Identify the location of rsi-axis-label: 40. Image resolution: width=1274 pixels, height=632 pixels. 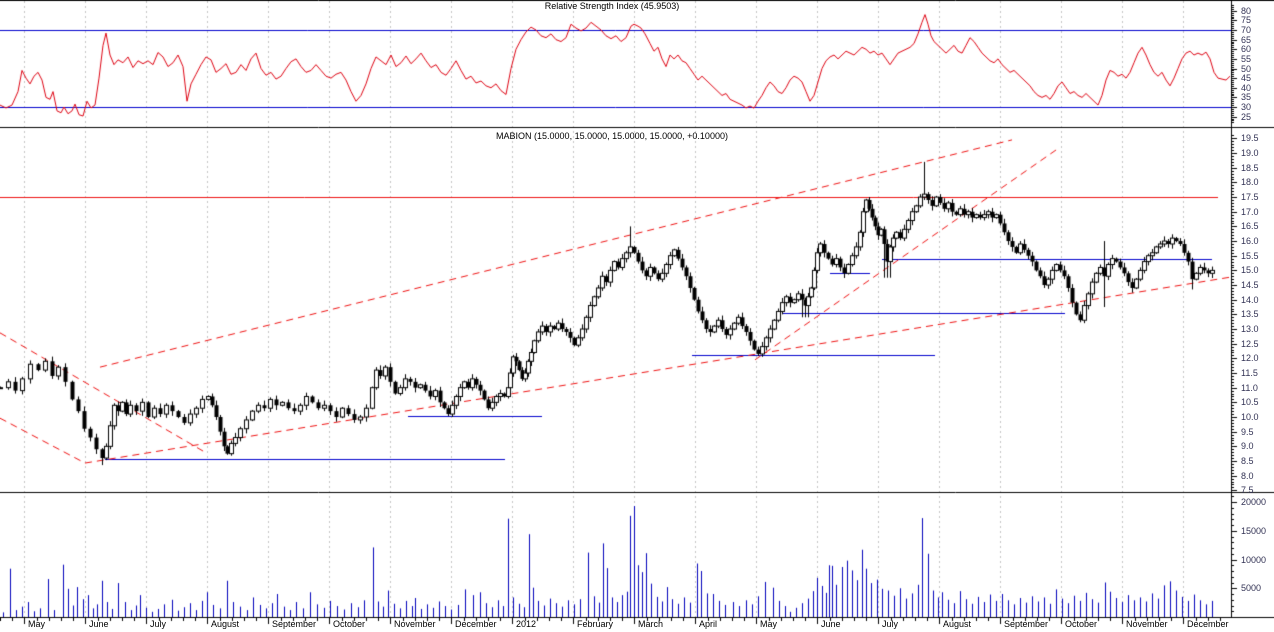
(1246, 87).